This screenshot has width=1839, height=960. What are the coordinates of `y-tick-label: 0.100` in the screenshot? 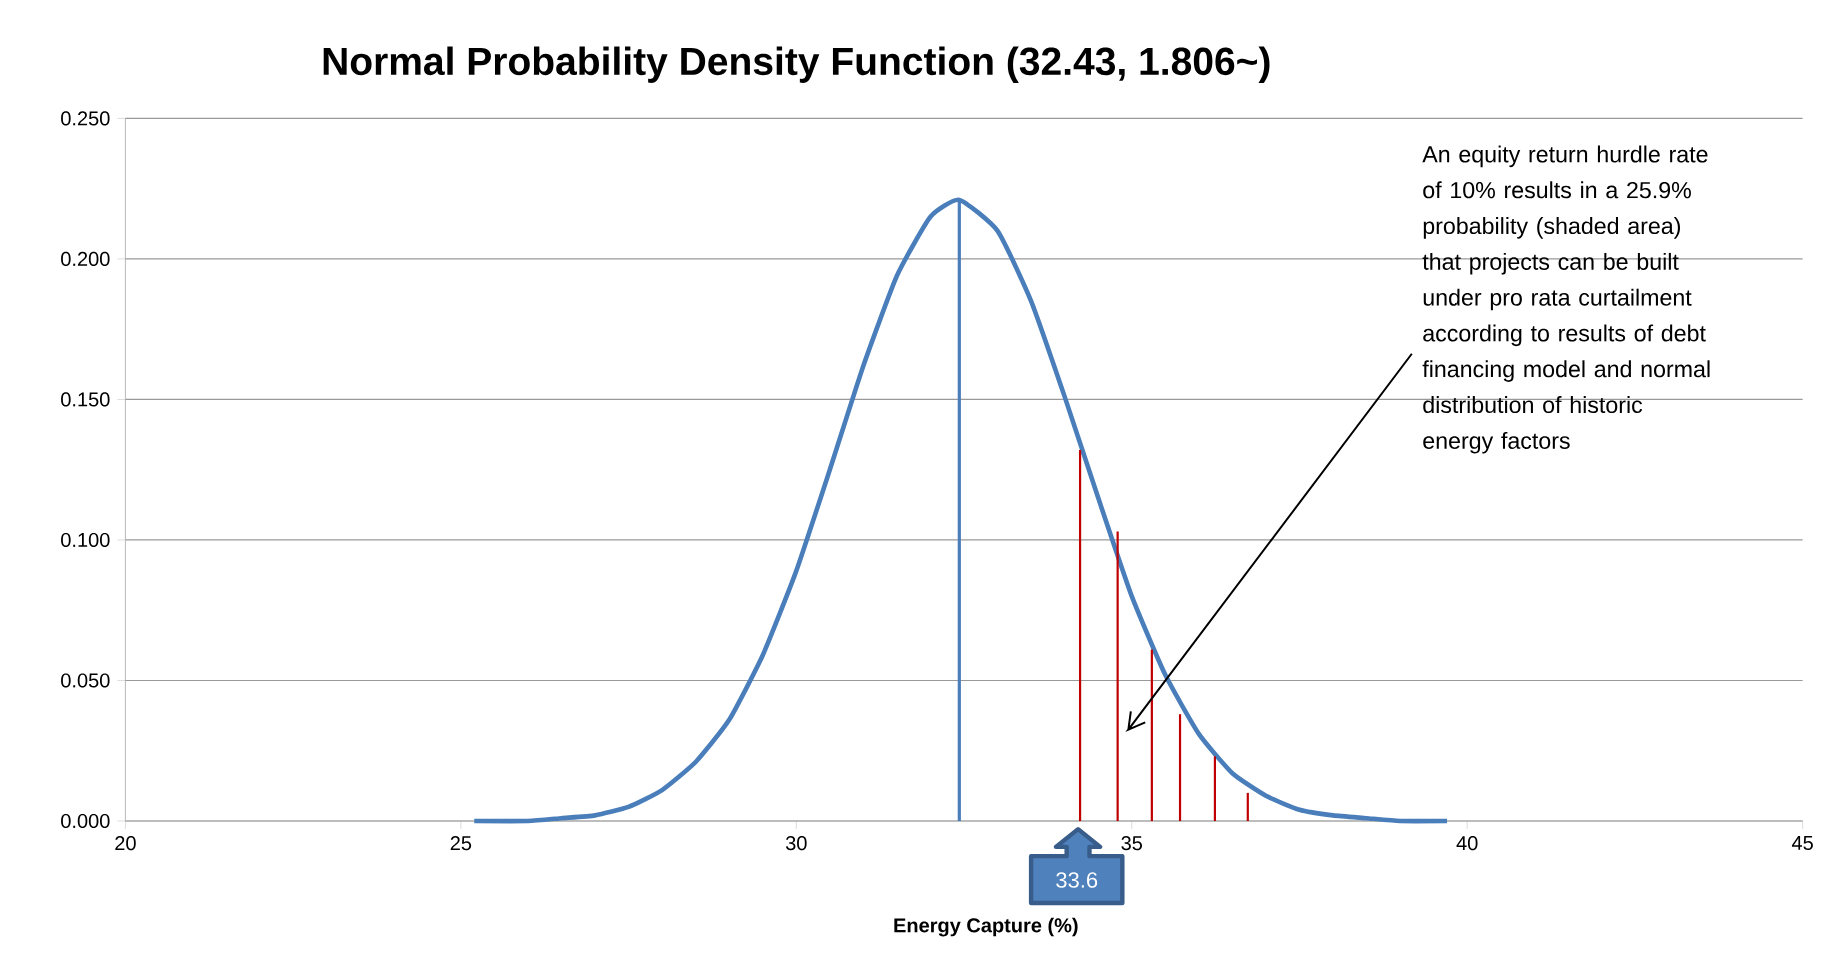 It's located at (85, 540).